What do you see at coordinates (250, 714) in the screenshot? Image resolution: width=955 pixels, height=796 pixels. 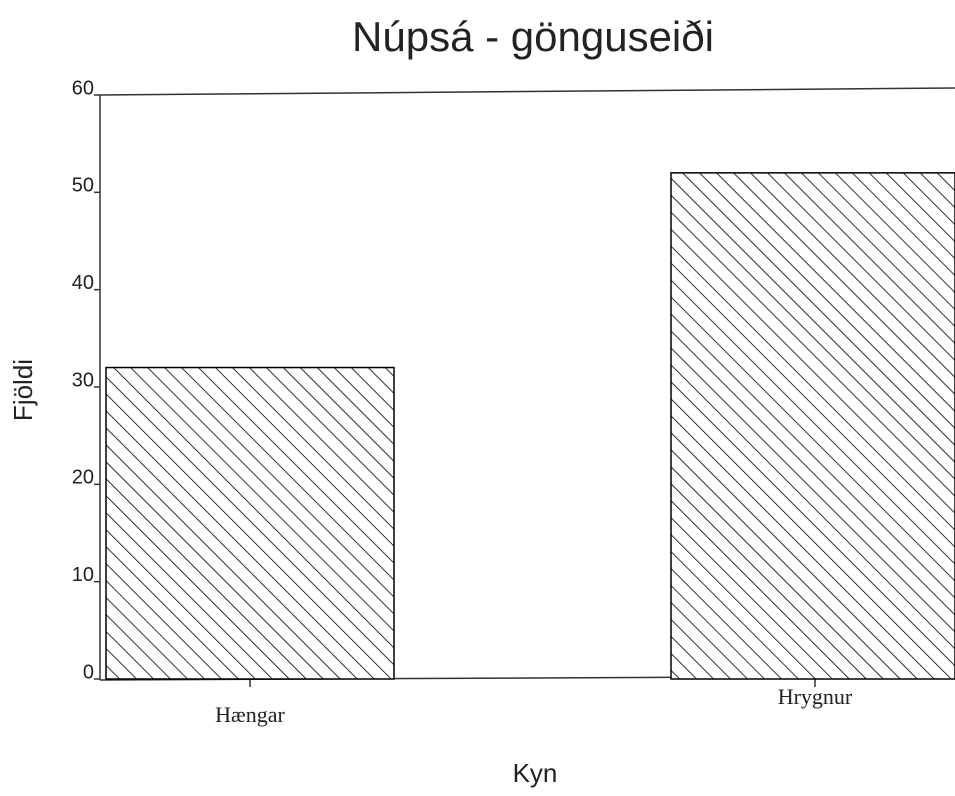 I see `x-tick-label: Hængar` at bounding box center [250, 714].